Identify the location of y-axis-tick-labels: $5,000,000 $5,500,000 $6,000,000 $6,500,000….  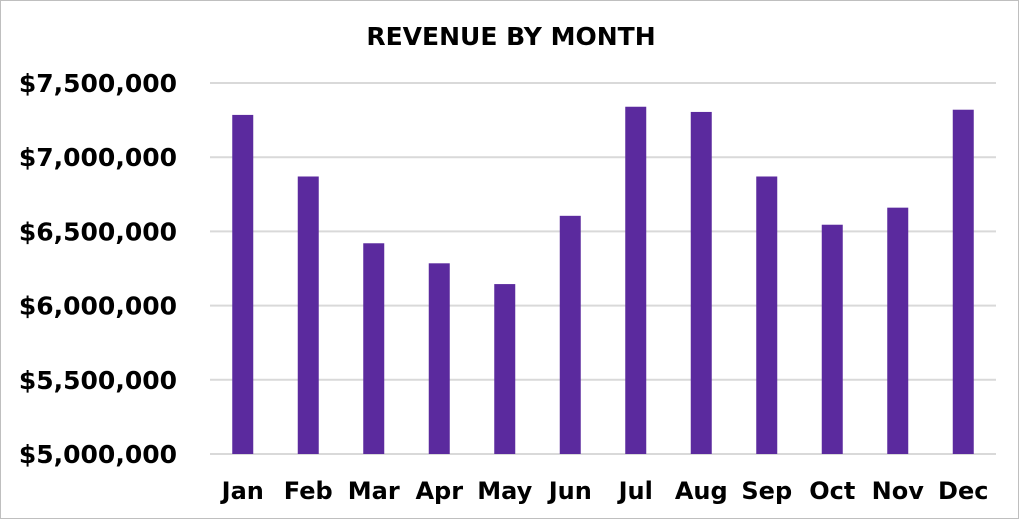
(98, 269).